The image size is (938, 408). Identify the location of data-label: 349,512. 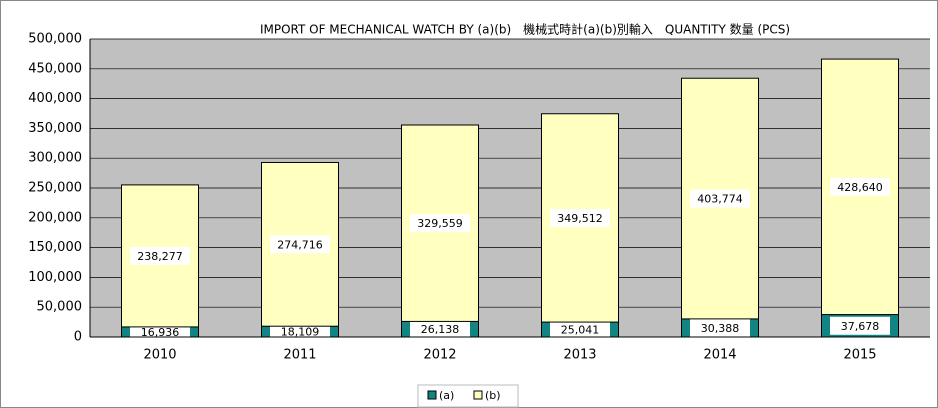
(580, 218).